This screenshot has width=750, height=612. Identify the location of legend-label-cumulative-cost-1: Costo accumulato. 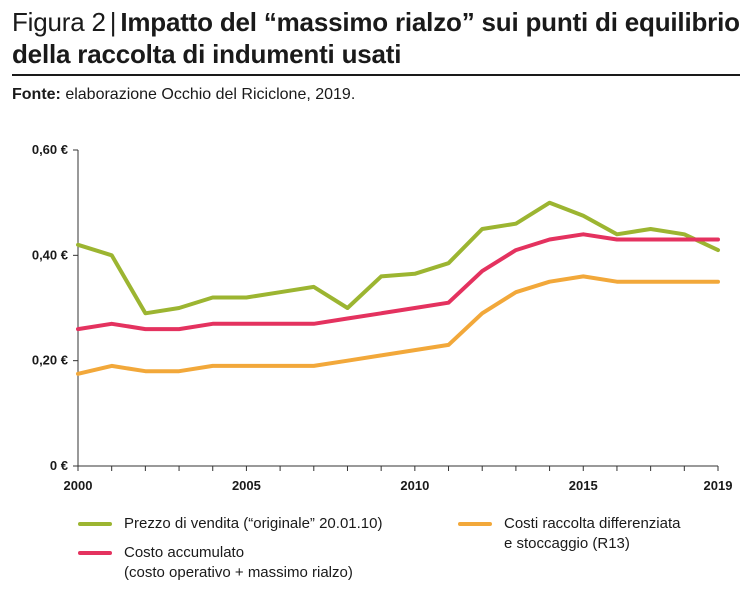
(184, 552).